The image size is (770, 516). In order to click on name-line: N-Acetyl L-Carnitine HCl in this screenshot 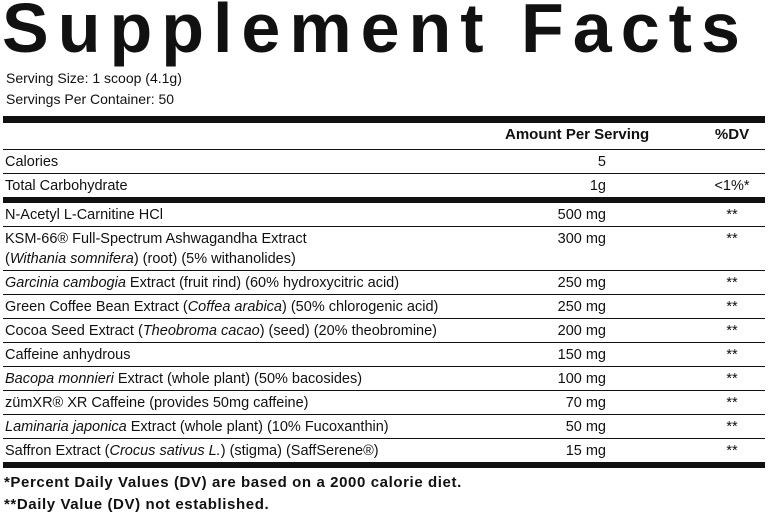, I will do `click(385, 215)`.